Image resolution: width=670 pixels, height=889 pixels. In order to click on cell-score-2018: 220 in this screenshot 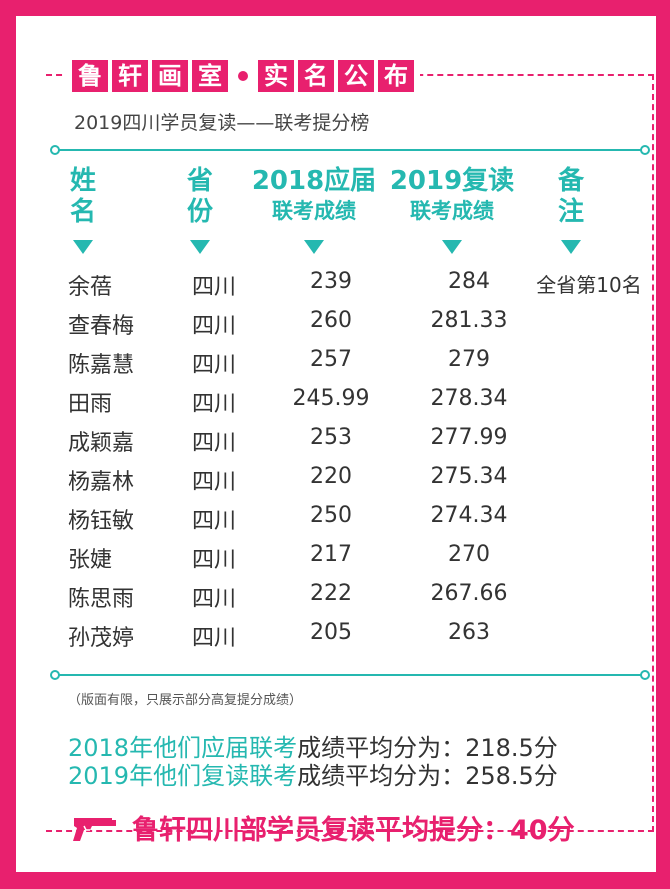, I will do `click(331, 476)`.